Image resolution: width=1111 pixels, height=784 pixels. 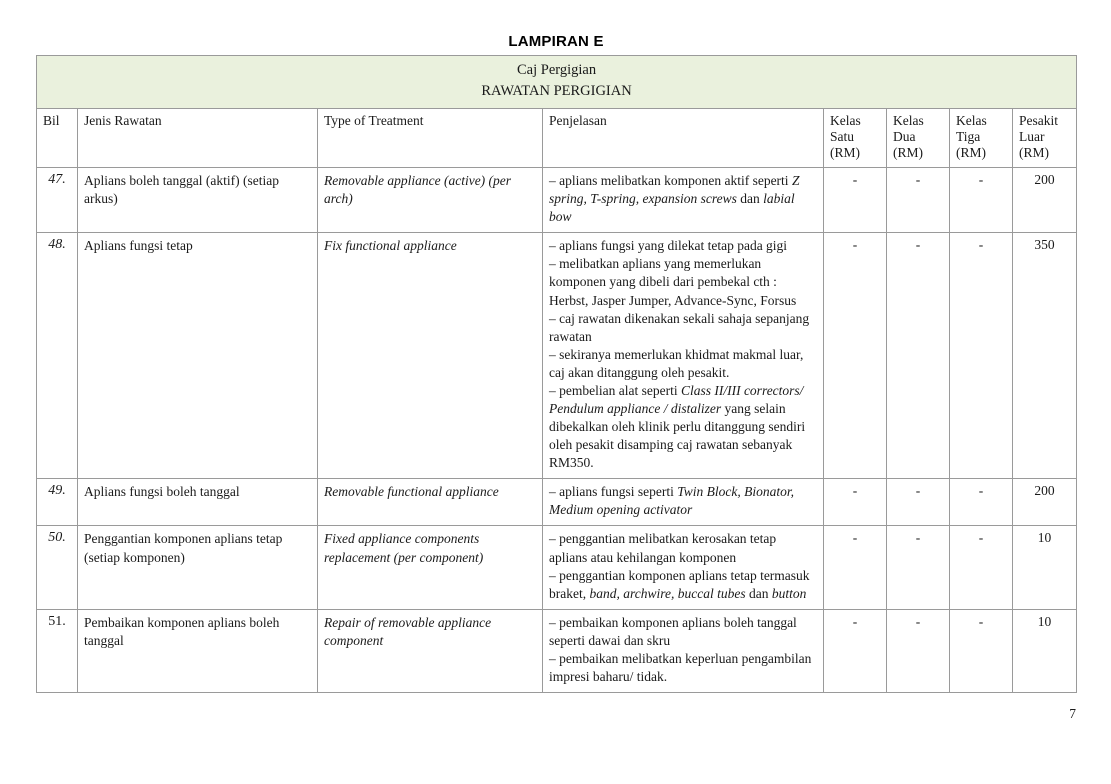 I want to click on banner-line-2: RAWATAN PERGIGIAN, so click(x=556, y=91).